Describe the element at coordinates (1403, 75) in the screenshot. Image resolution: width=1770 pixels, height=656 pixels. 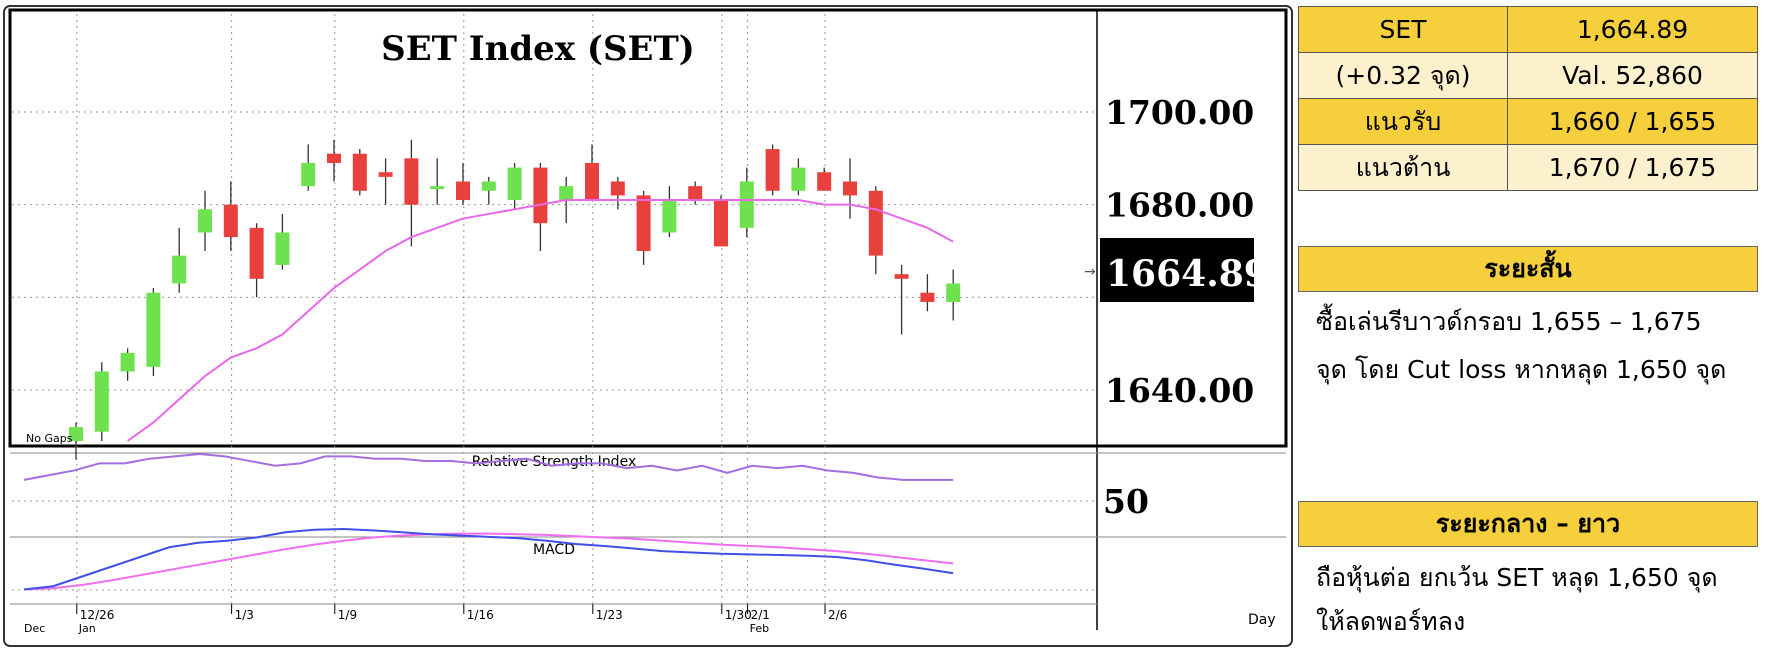
I see `index-change: (+0.32 จุด)` at that location.